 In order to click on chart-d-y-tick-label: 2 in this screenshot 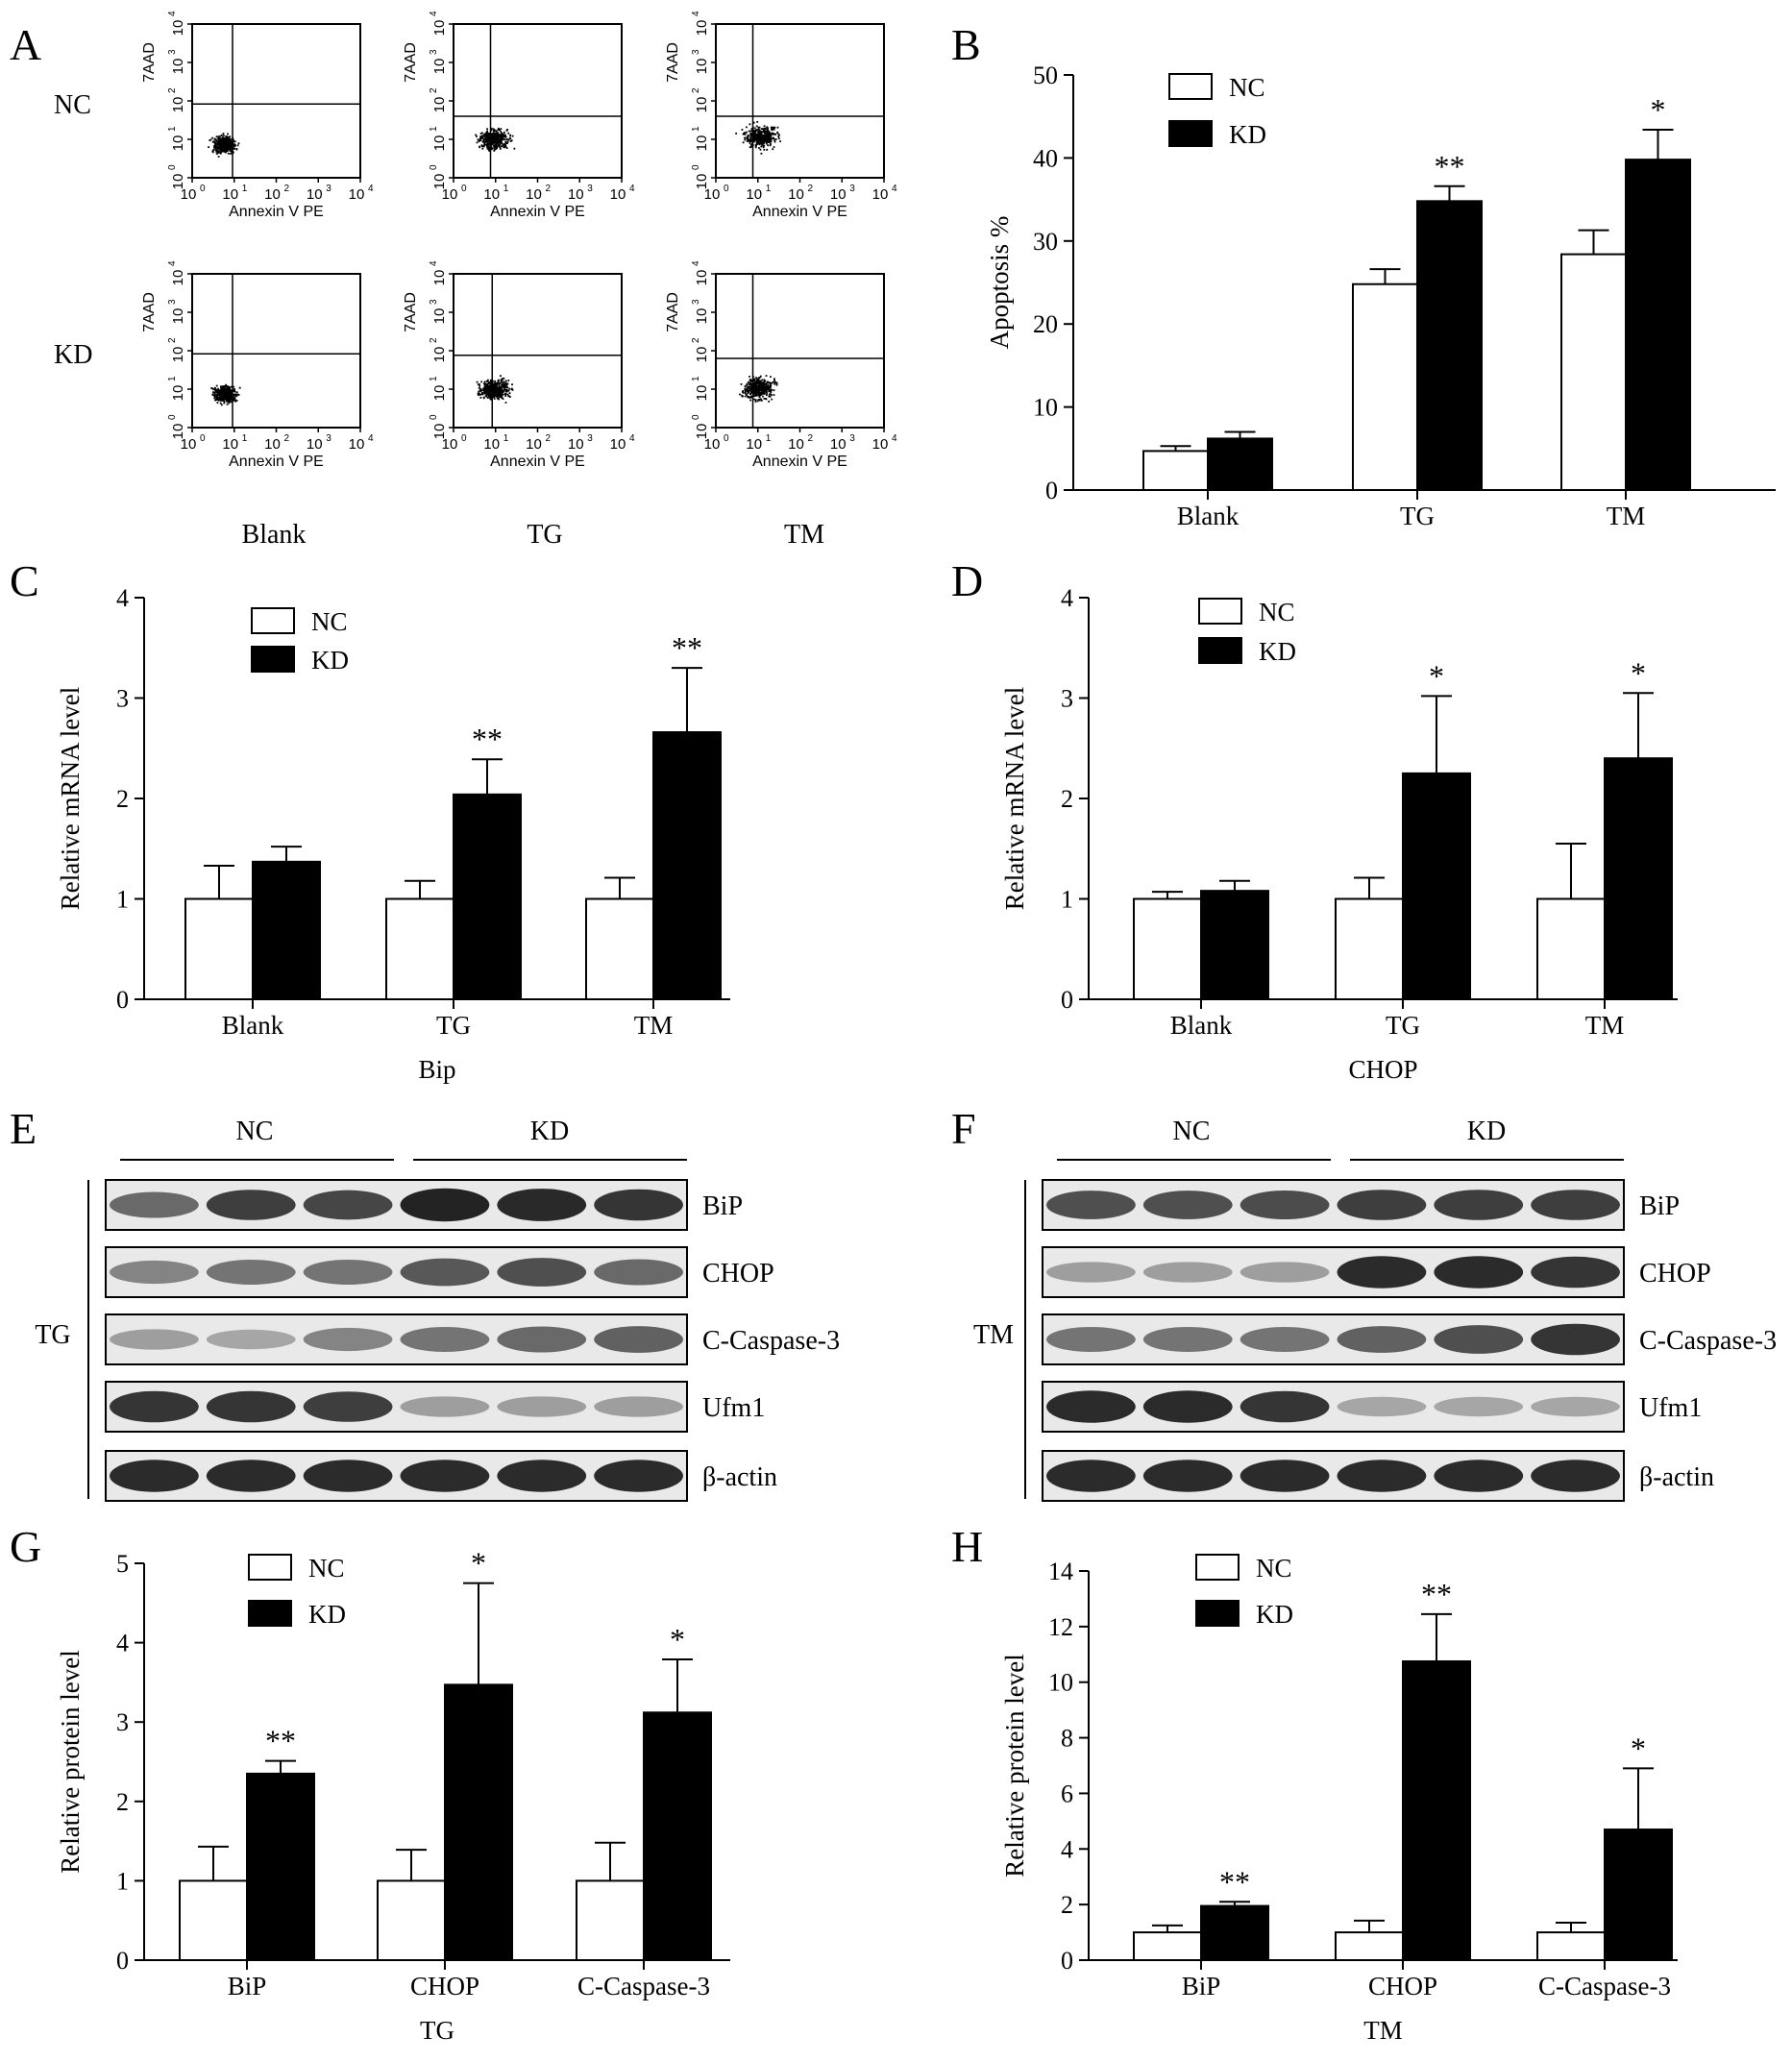, I will do `click(1067, 799)`.